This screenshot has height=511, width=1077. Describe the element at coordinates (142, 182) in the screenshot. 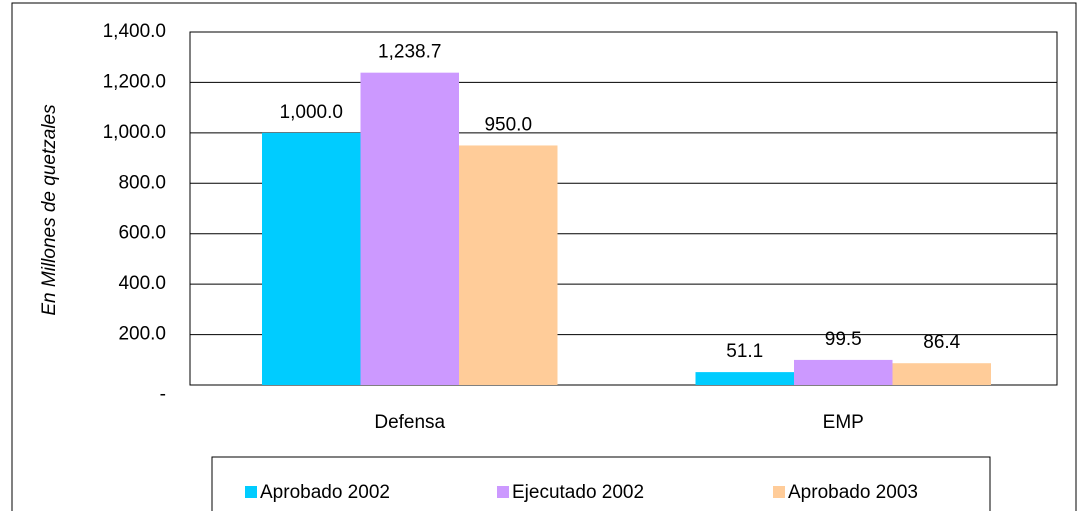

I see `y-tick-label: 800.0` at that location.